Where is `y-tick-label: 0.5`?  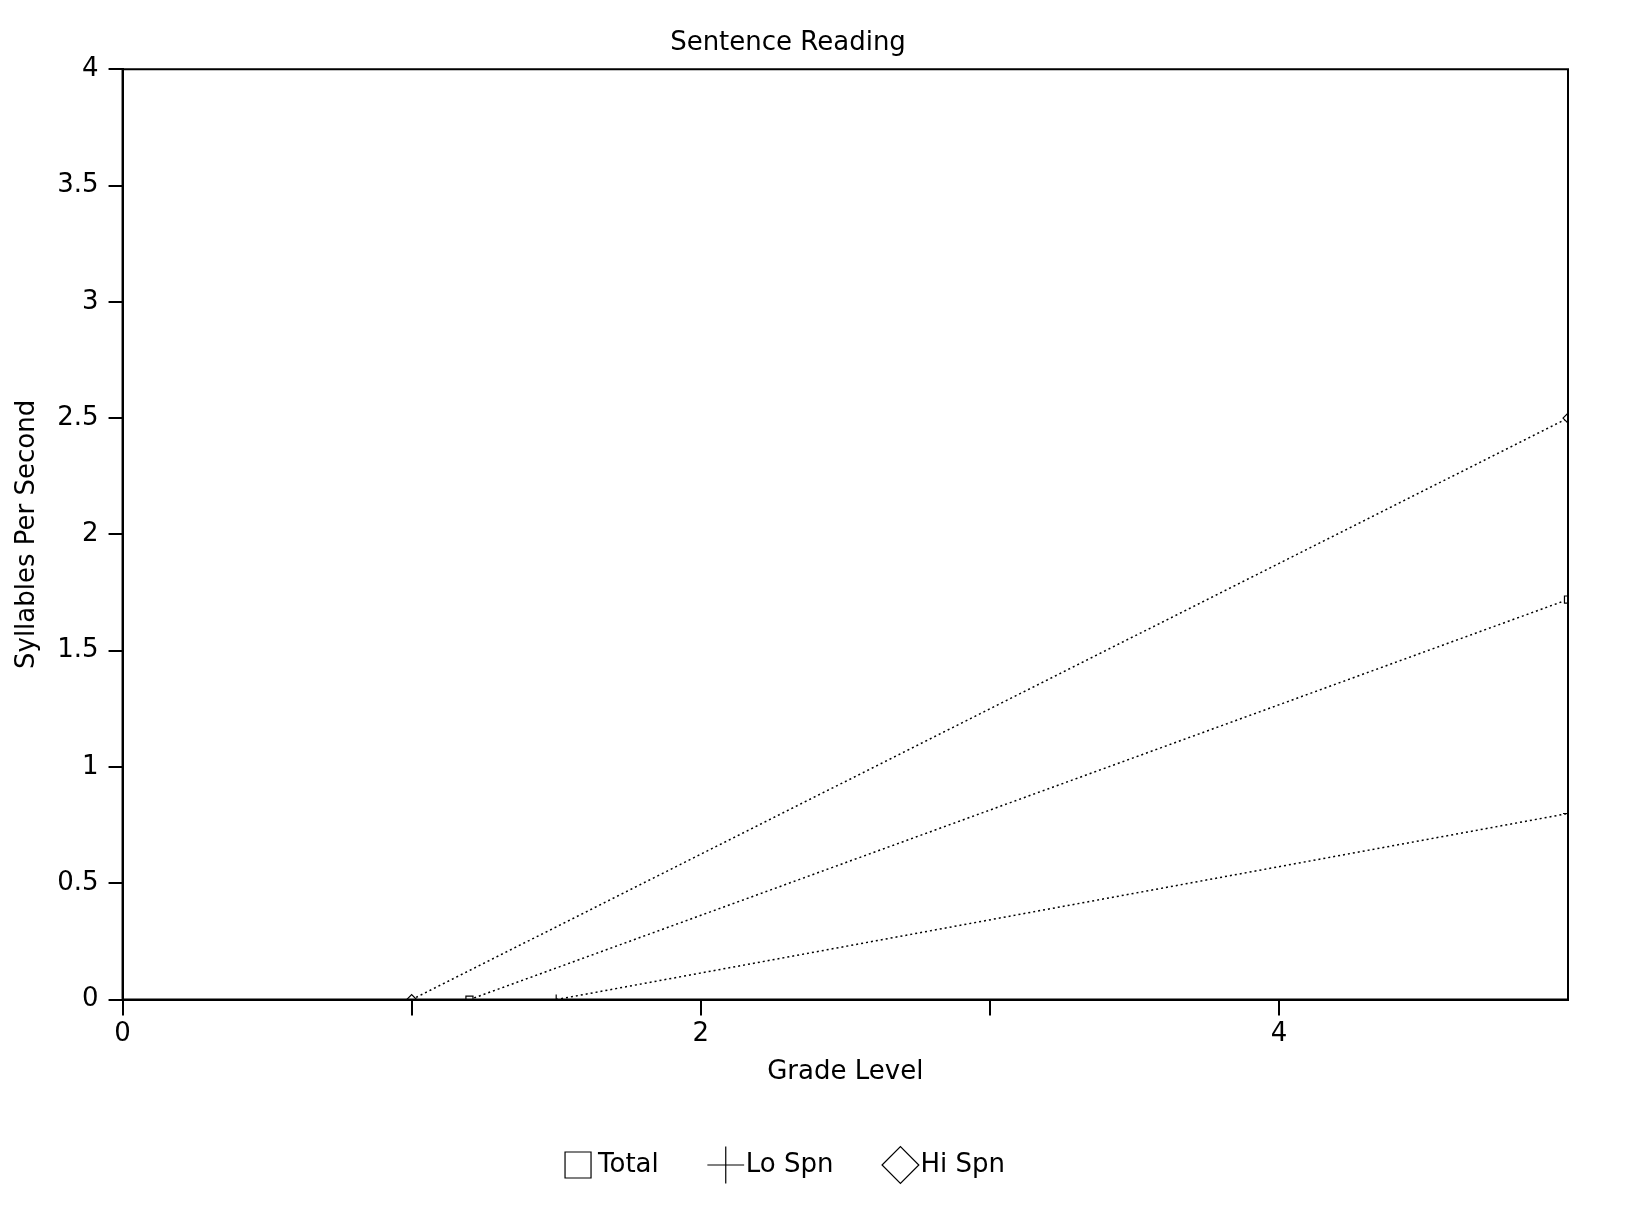
y-tick-label: 0.5 is located at coordinates (78, 881).